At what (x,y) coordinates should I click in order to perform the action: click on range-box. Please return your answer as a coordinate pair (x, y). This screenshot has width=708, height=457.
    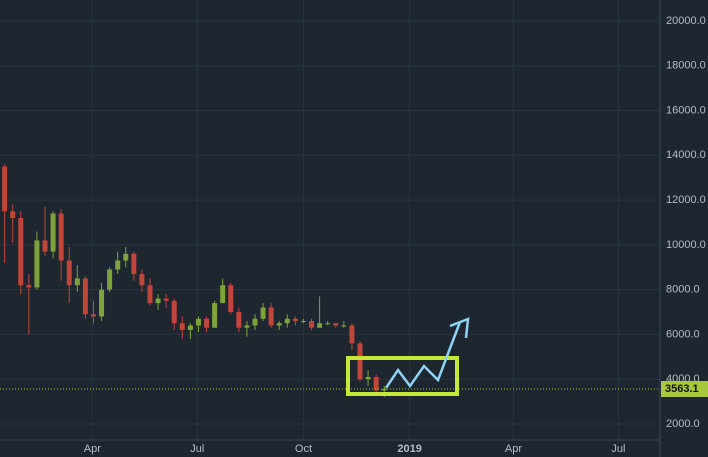
    Looking at the image, I should click on (402, 376).